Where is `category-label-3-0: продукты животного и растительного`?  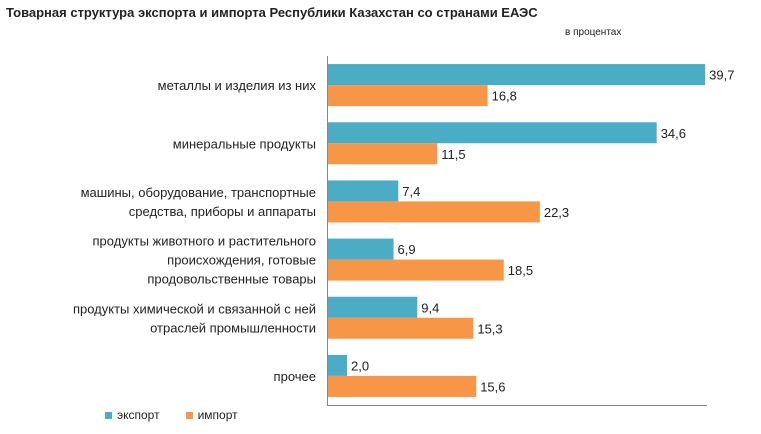 category-label-3-0: продукты животного и растительного is located at coordinates (204, 241).